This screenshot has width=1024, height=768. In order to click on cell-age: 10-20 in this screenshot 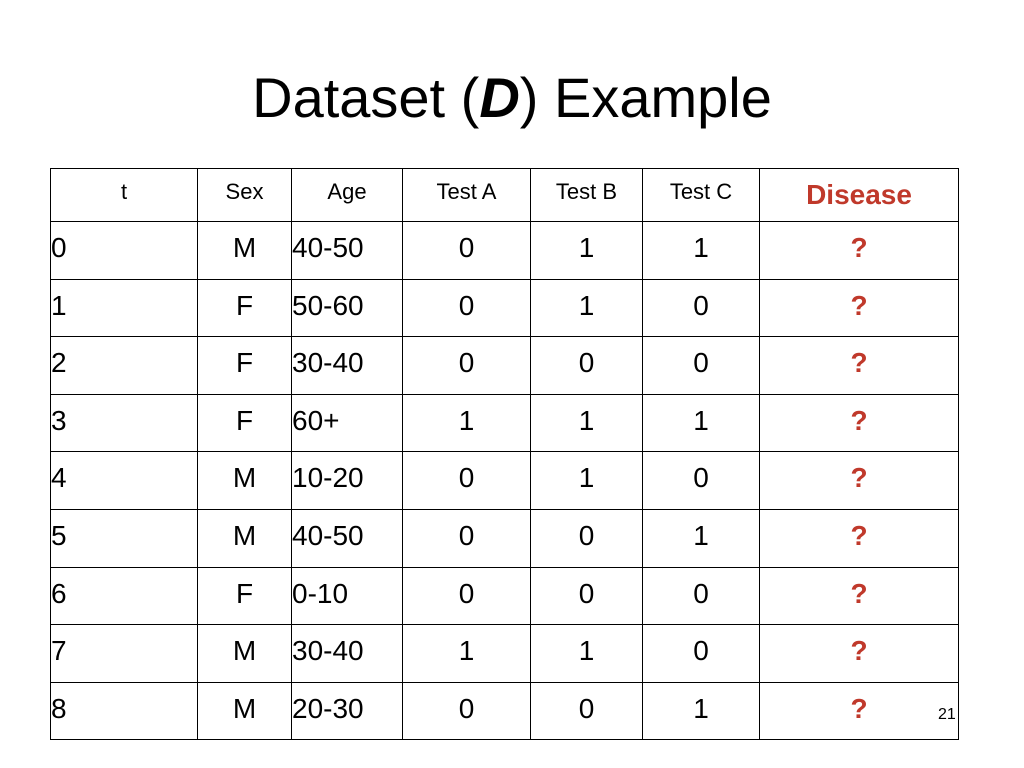, I will do `click(347, 480)`.